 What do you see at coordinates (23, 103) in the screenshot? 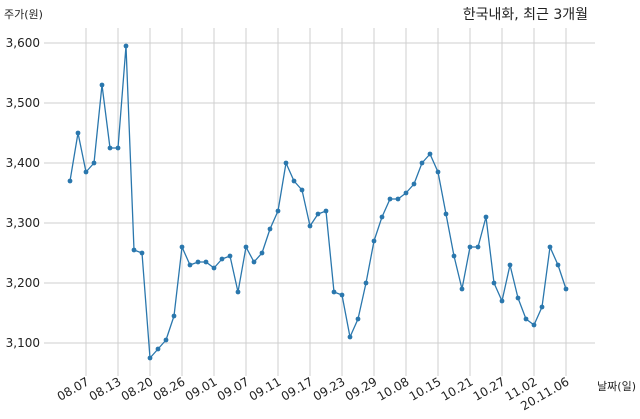
I see `y-tick-label: 3,500` at bounding box center [23, 103].